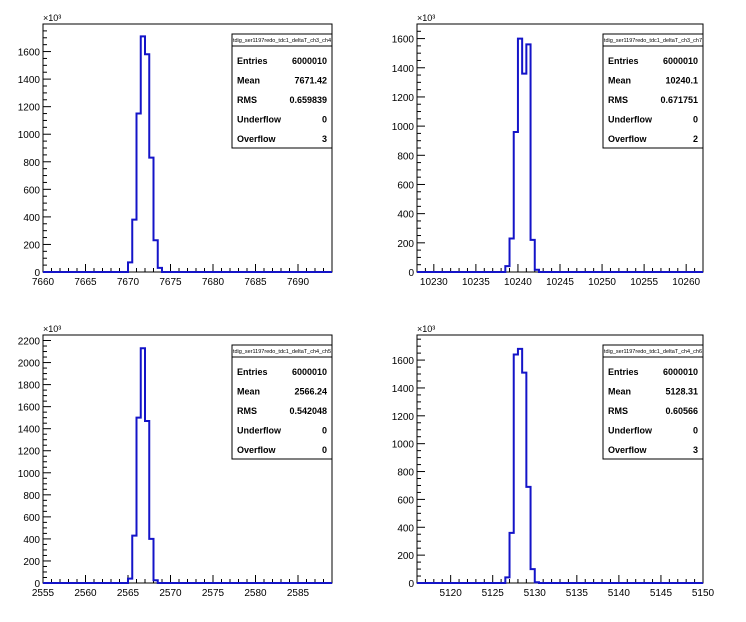 This screenshot has width=746, height=622. Describe the element at coordinates (255, 282) in the screenshot. I see `x-tick-label: 7685` at that location.